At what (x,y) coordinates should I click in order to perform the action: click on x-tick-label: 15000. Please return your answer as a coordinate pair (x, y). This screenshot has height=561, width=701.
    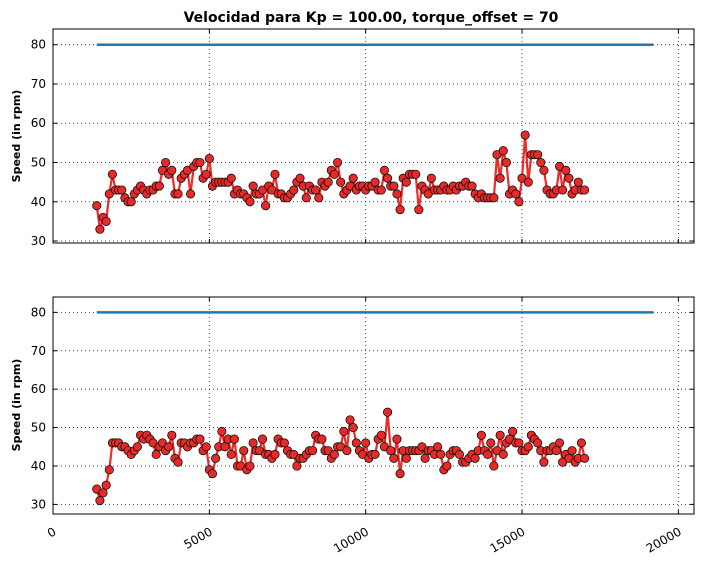
    Looking at the image, I should click on (507, 539).